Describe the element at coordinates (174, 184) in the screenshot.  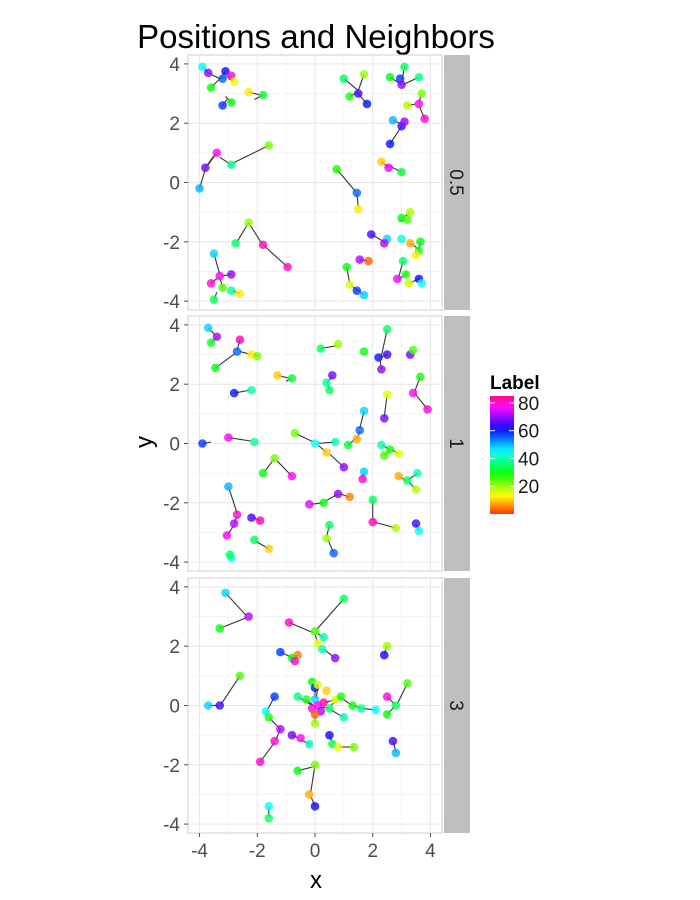
I see `y-tick-label: 0` at that location.